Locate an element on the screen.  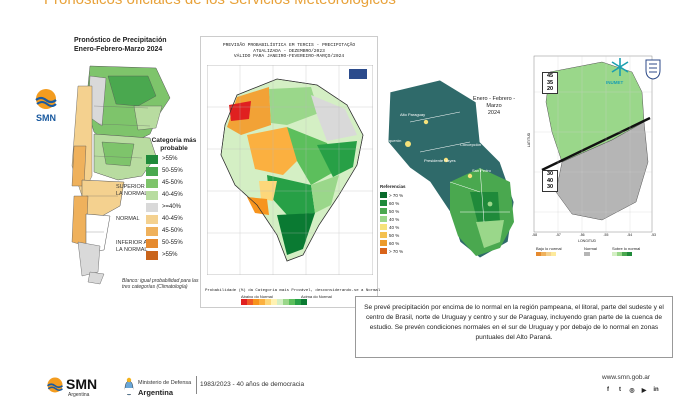
legend-label: 45-50% is located at coordinates (172, 231).